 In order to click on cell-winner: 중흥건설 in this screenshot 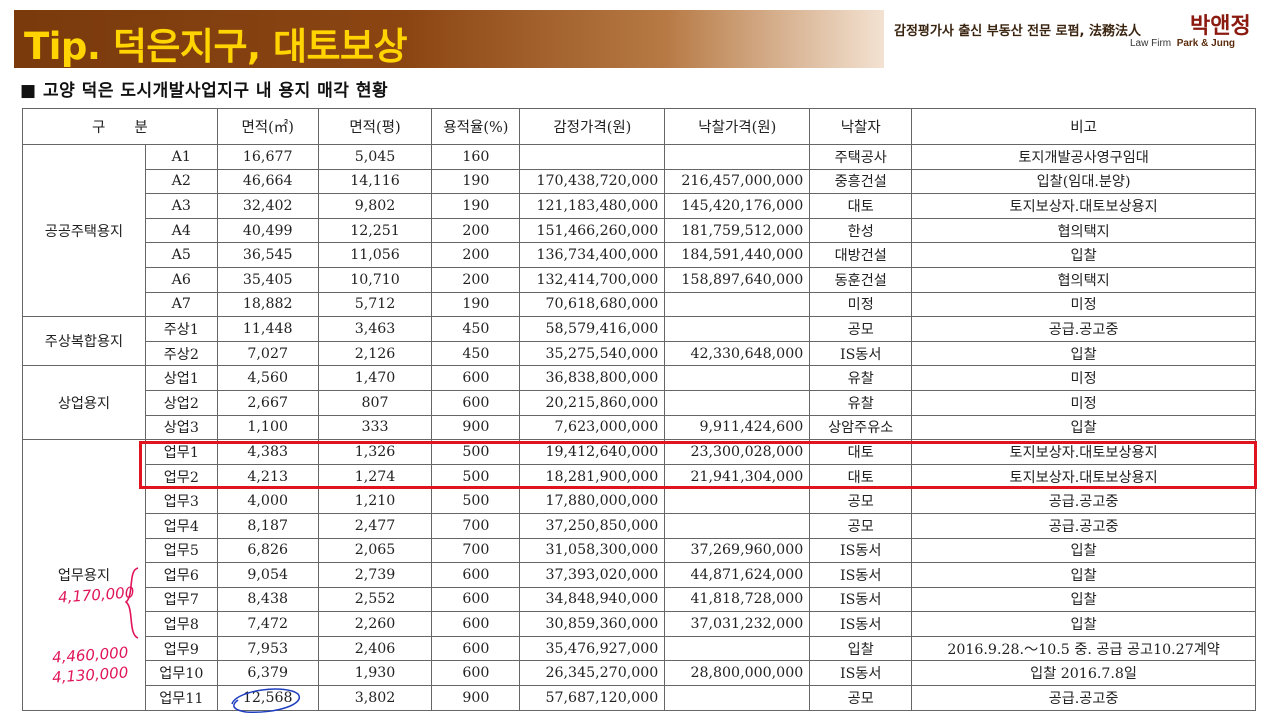, I will do `click(861, 181)`.